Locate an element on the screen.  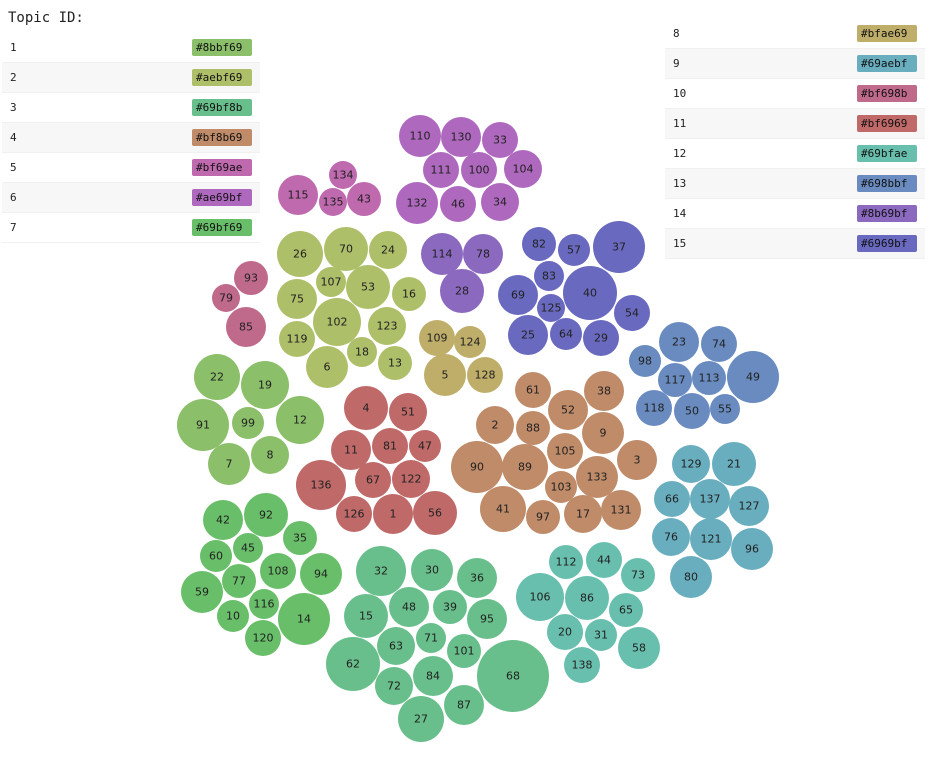
topic-bubble: 46 is located at coordinates (458, 204).